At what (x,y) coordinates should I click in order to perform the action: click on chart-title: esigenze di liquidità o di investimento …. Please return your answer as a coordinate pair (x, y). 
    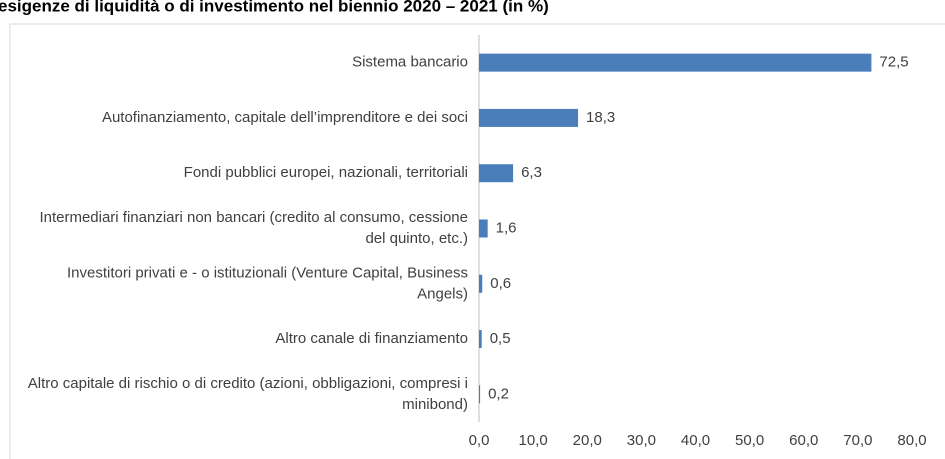
    Looking at the image, I should click on (274, 7).